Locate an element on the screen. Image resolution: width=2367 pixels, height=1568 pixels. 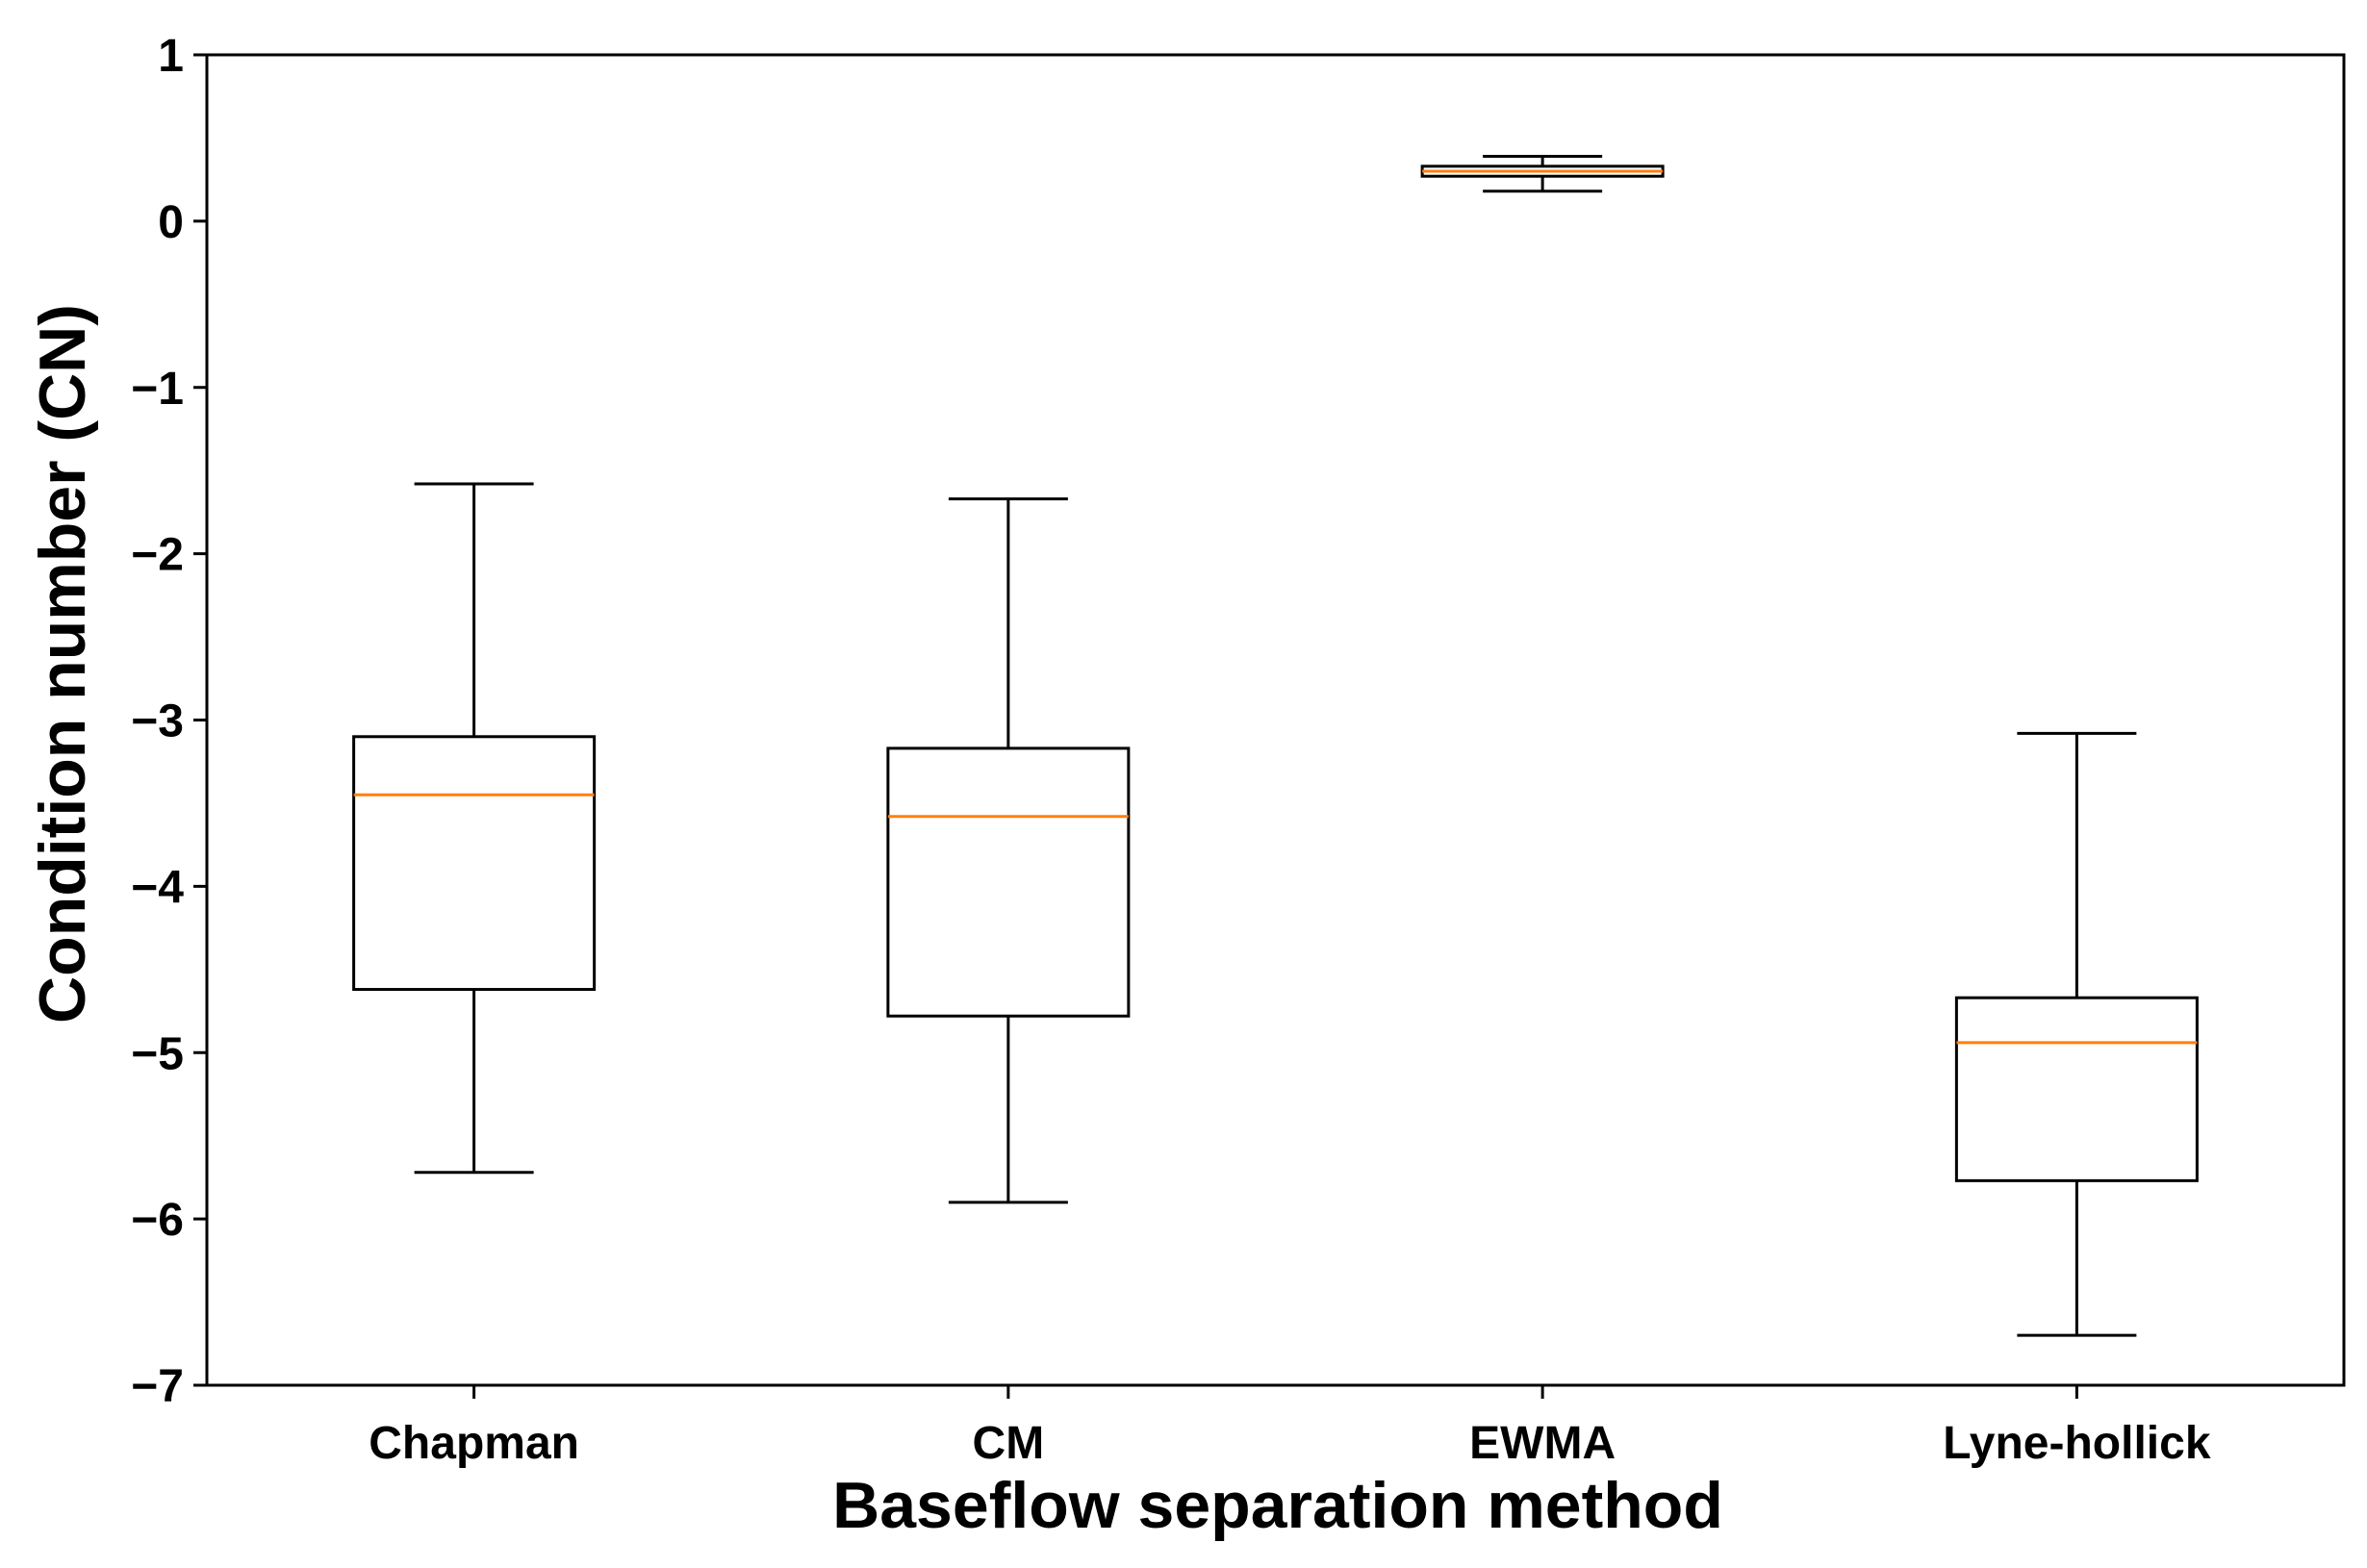
y-tick-label: −7 is located at coordinates (157, 1386).